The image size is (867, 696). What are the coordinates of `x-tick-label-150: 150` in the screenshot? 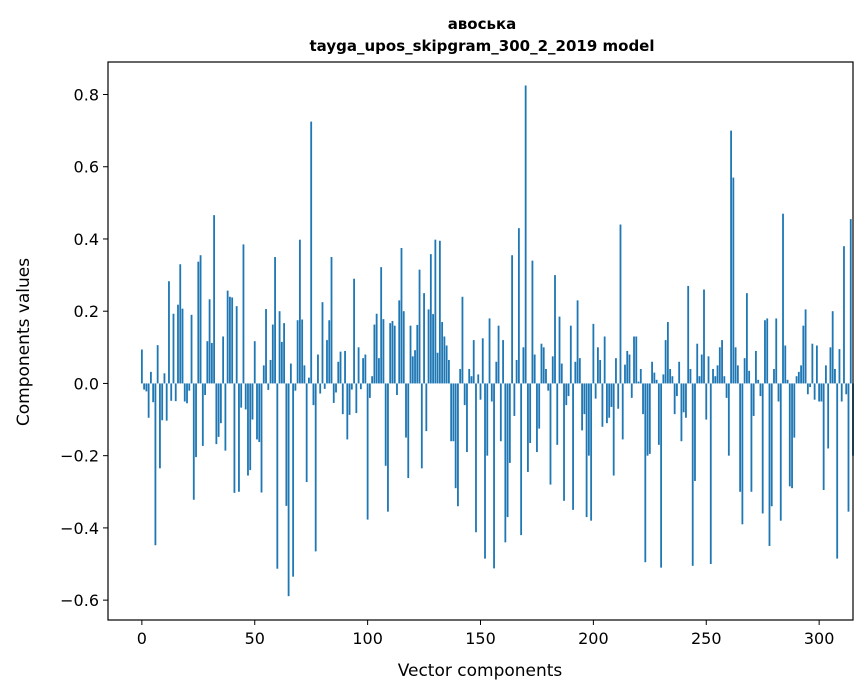 It's located at (480, 638).